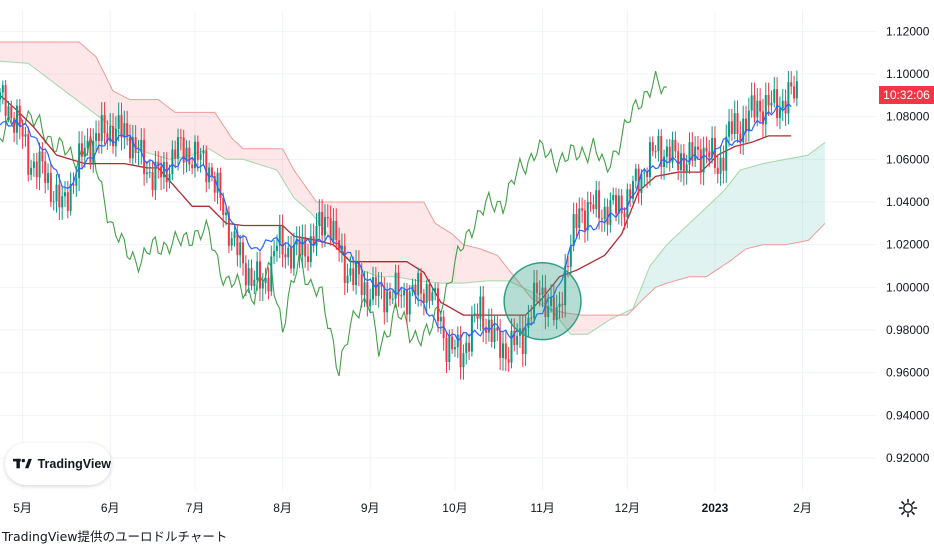  I want to click on tradingview-logo: TradingView, so click(58, 464).